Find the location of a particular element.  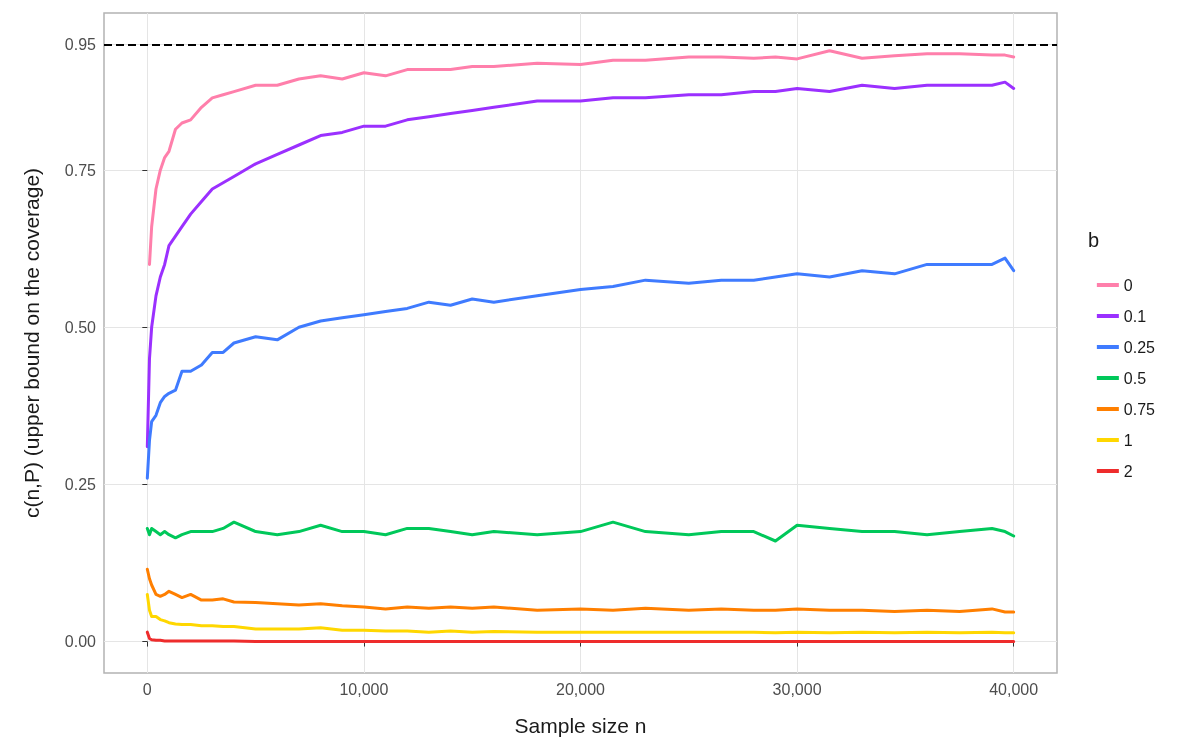

x-tick-label: 40,000 is located at coordinates (1014, 689).